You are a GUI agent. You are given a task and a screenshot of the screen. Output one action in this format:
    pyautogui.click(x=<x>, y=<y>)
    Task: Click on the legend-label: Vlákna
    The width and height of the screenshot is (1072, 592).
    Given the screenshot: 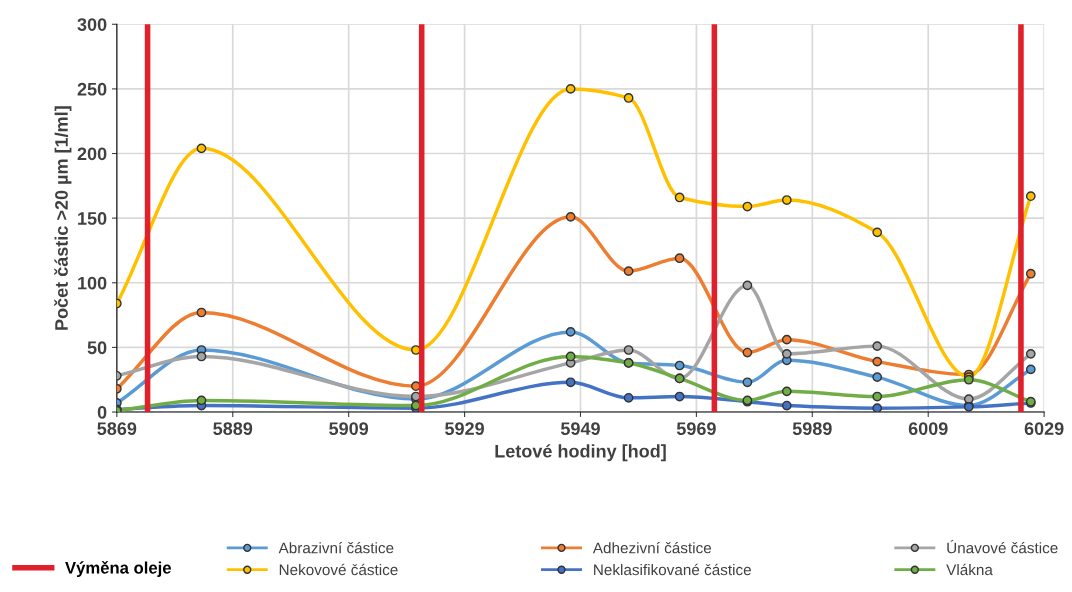 What is the action you would take?
    pyautogui.click(x=969, y=569)
    